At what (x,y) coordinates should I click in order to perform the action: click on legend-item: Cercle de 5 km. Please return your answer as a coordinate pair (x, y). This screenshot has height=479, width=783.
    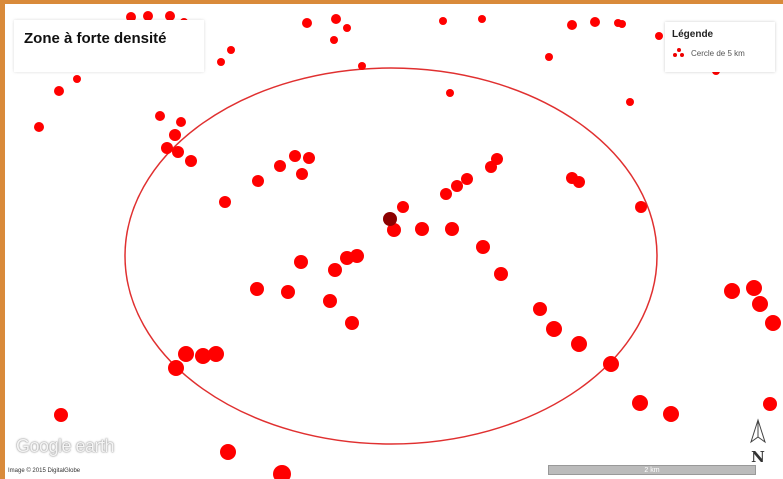
    Looking at the image, I should click on (709, 53).